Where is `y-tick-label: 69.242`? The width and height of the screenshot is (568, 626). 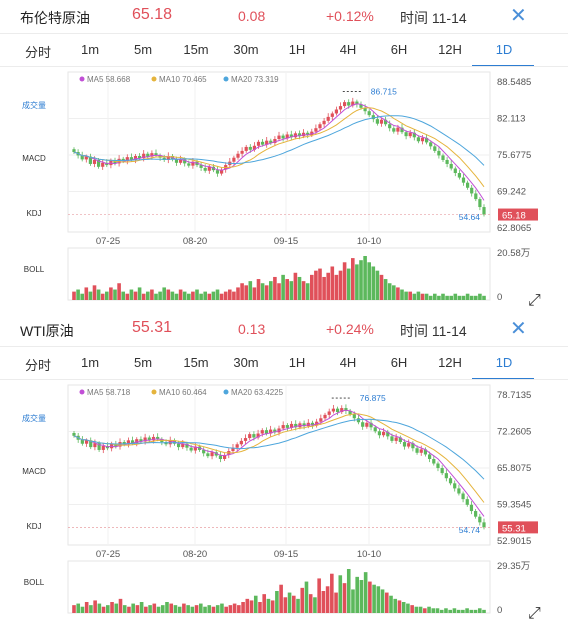 y-tick-label: 69.242 is located at coordinates (511, 192).